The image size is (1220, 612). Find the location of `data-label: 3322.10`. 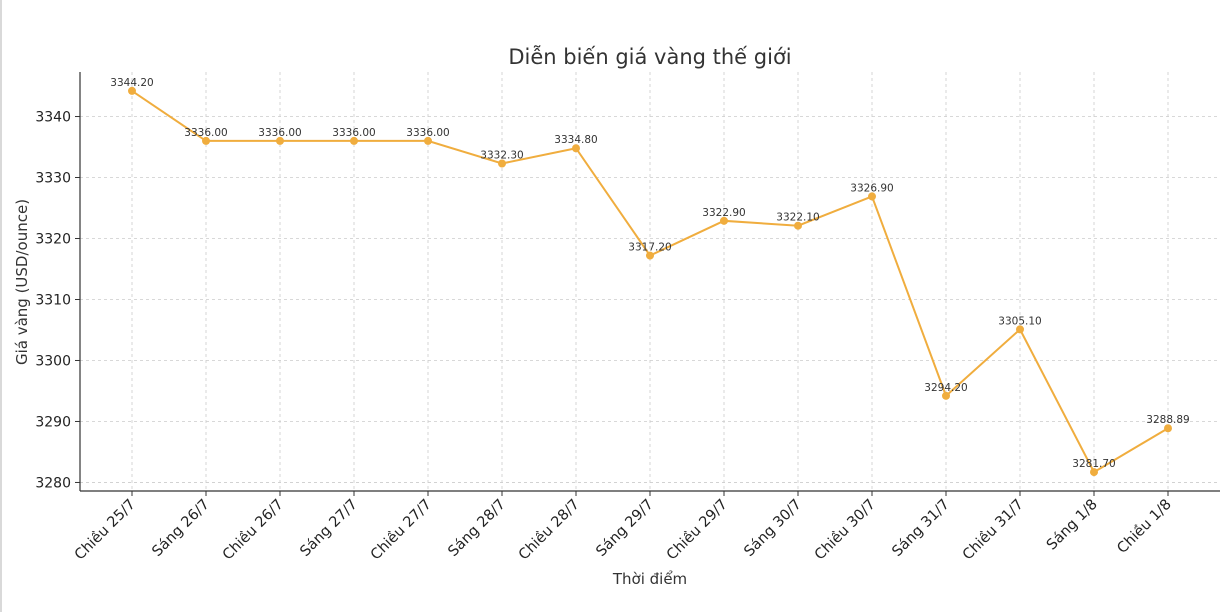

data-label: 3322.10 is located at coordinates (797, 218).